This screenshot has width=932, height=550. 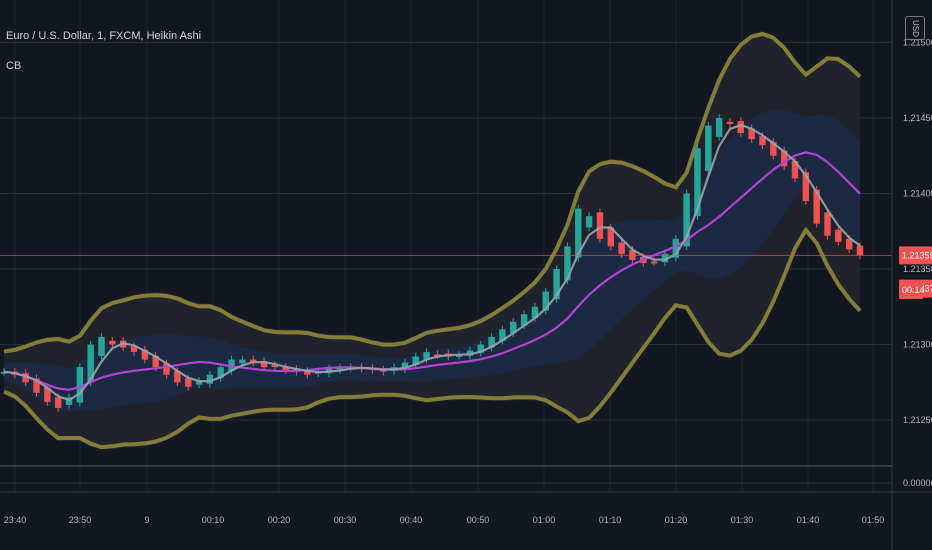 I want to click on current-price-badge-bg, so click(x=915, y=255).